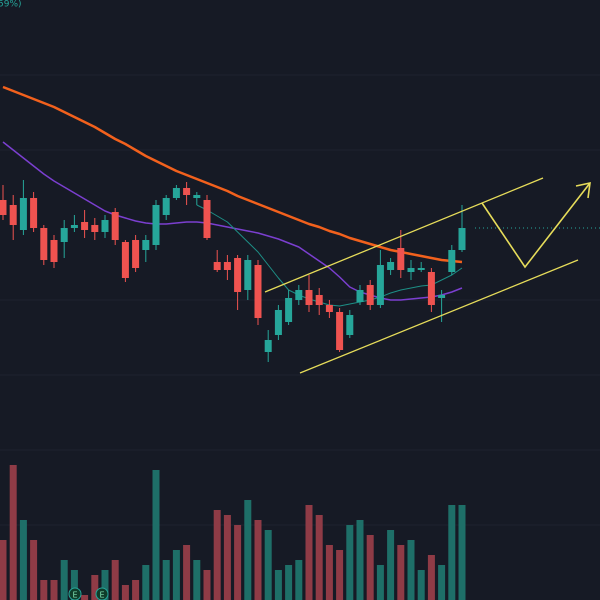 This screenshot has width=600, height=600. Describe the element at coordinates (11, 5) in the screenshot. I see `header-fragment: 59%)` at that location.